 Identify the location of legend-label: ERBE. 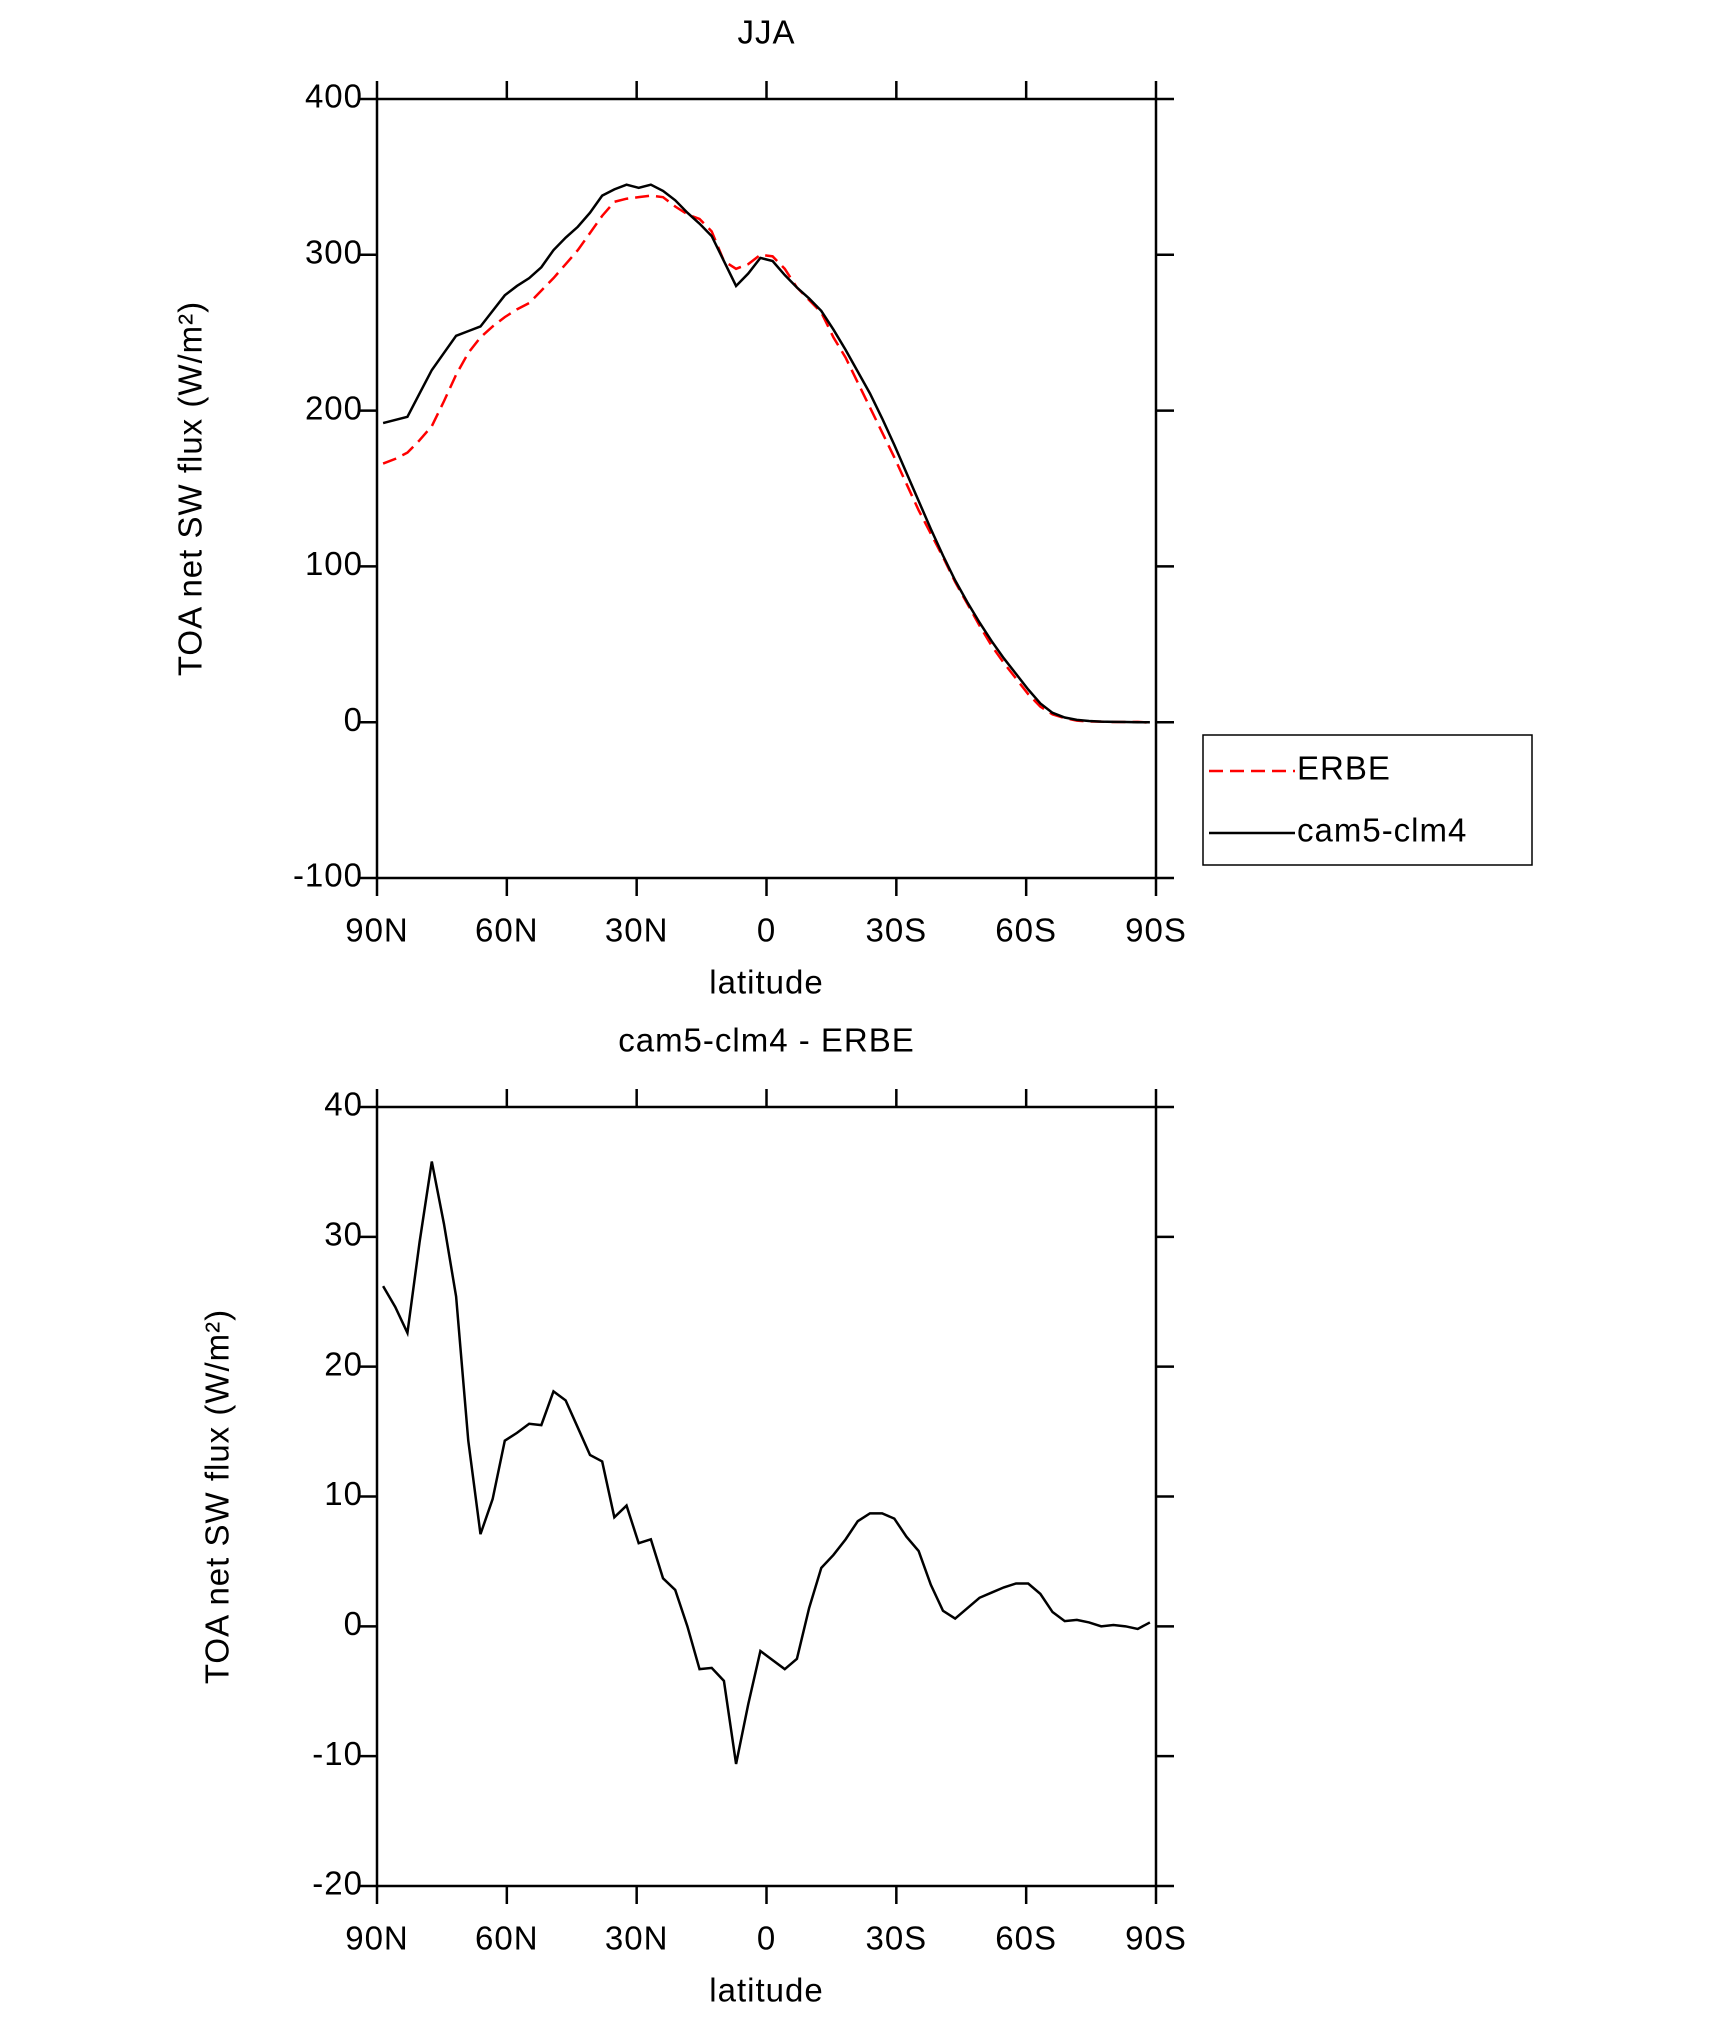
(1344, 768).